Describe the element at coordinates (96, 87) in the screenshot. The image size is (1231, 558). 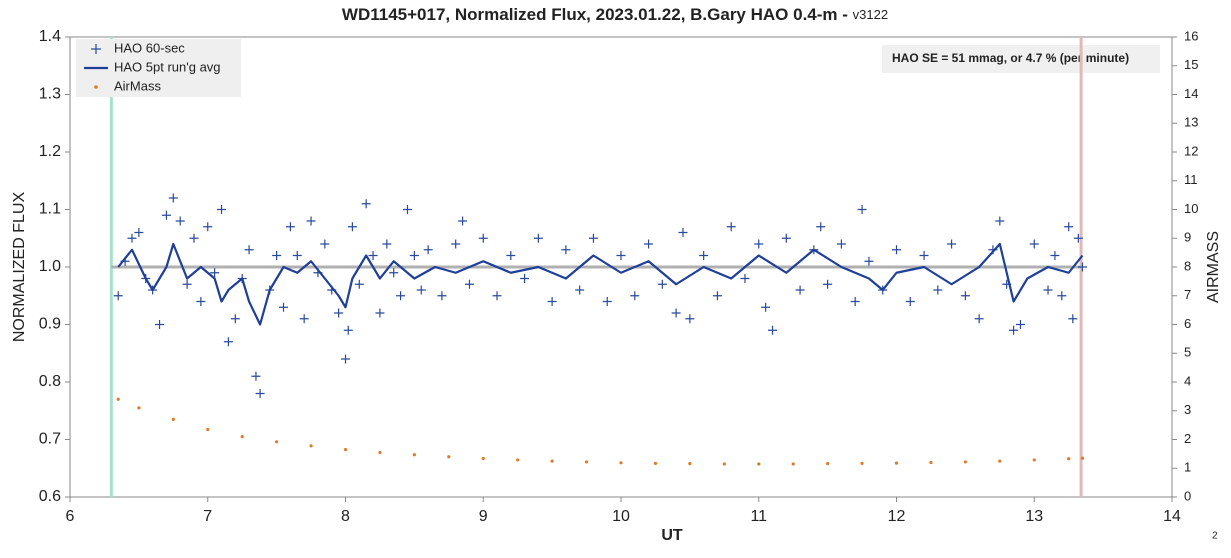
I see `legend-symbol` at that location.